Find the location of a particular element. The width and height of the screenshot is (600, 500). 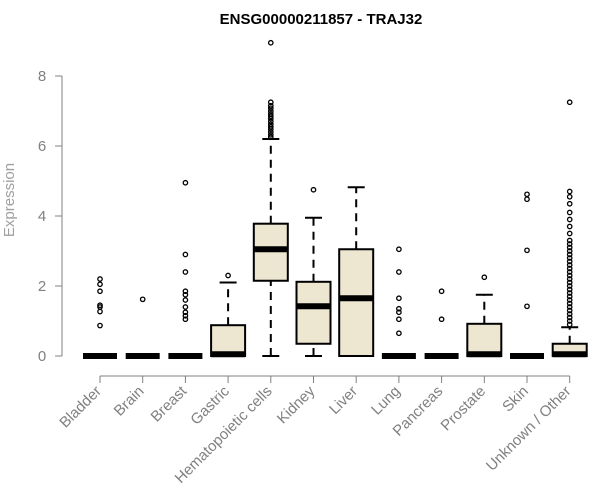

box-skin is located at coordinates (527, 275).